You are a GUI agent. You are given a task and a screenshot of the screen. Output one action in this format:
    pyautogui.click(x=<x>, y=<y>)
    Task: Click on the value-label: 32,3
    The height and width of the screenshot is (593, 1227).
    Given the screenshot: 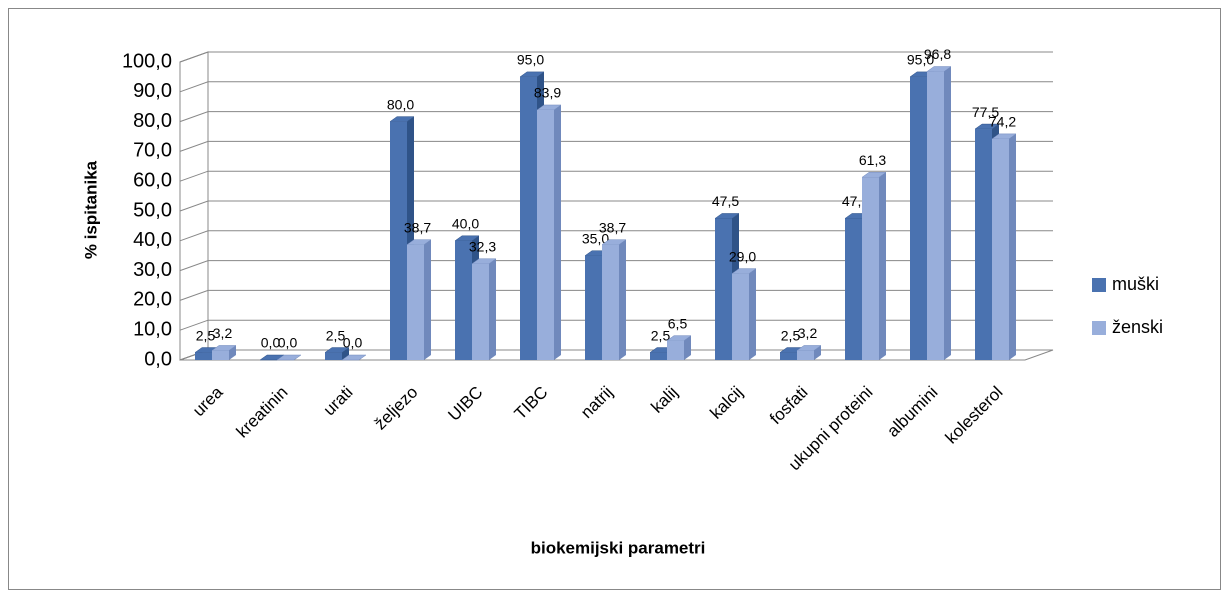 What is the action you would take?
    pyautogui.click(x=482, y=246)
    